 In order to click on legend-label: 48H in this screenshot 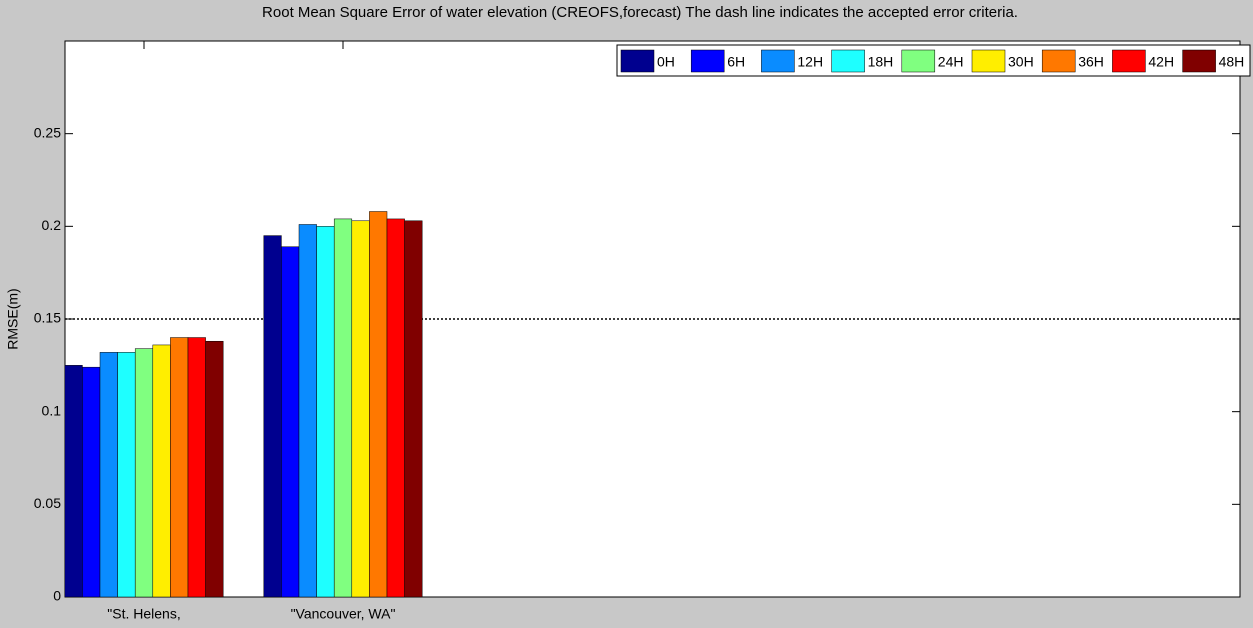, I will do `click(1232, 62)`.